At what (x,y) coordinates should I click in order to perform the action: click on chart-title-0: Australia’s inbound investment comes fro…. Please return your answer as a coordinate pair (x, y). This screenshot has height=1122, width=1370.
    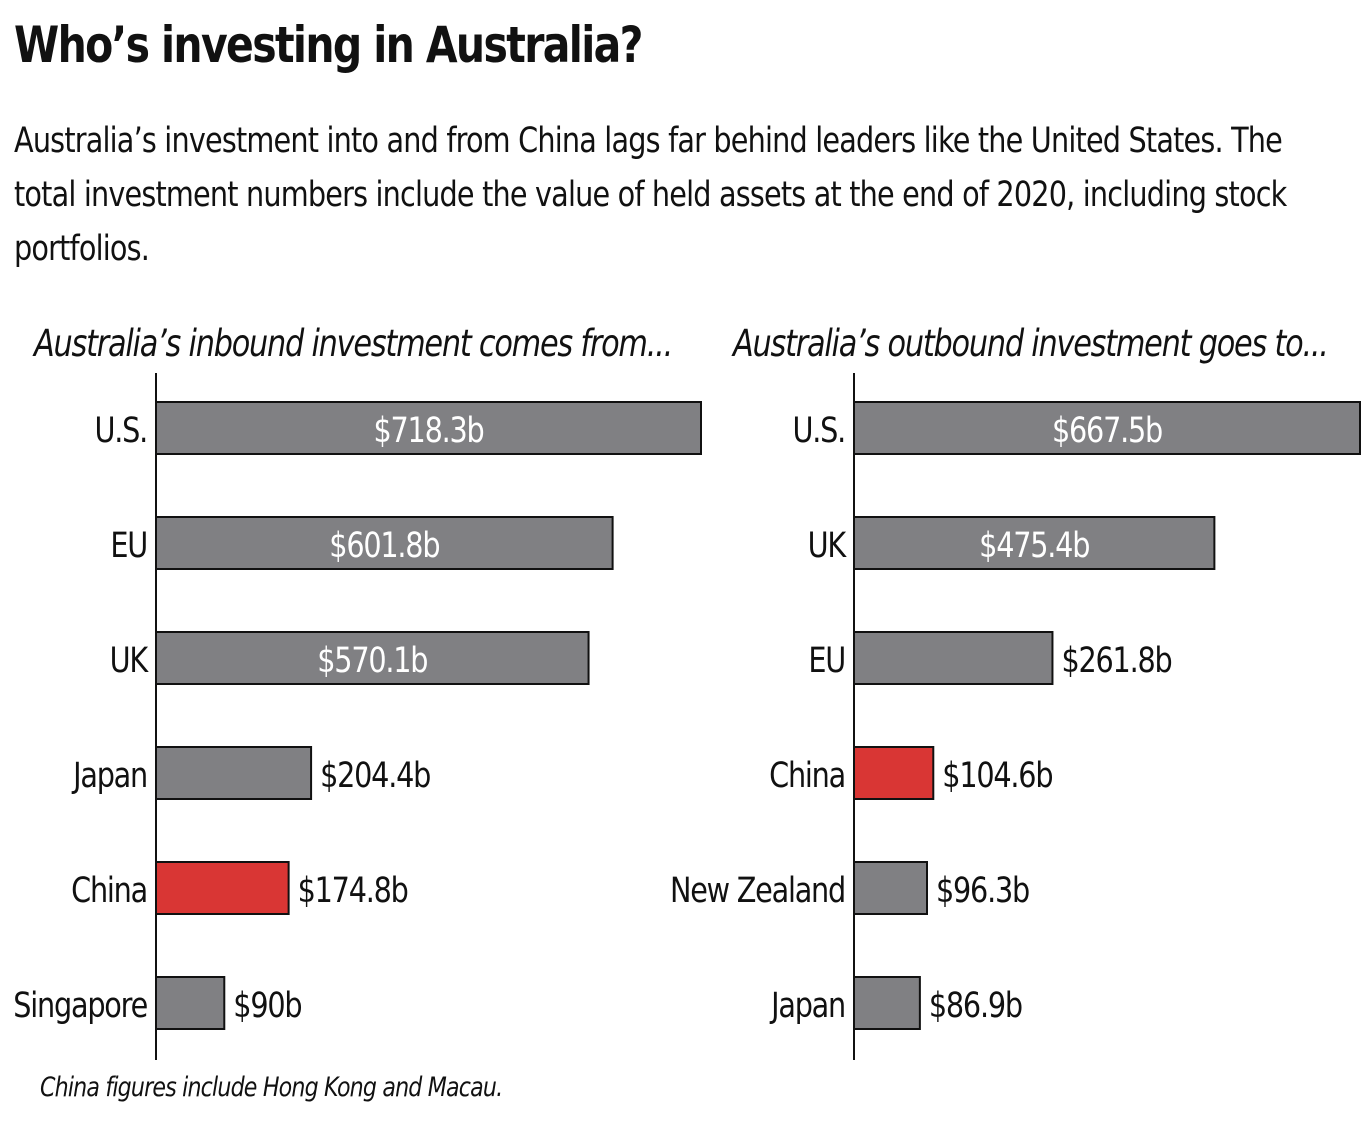
    Looking at the image, I should click on (352, 343).